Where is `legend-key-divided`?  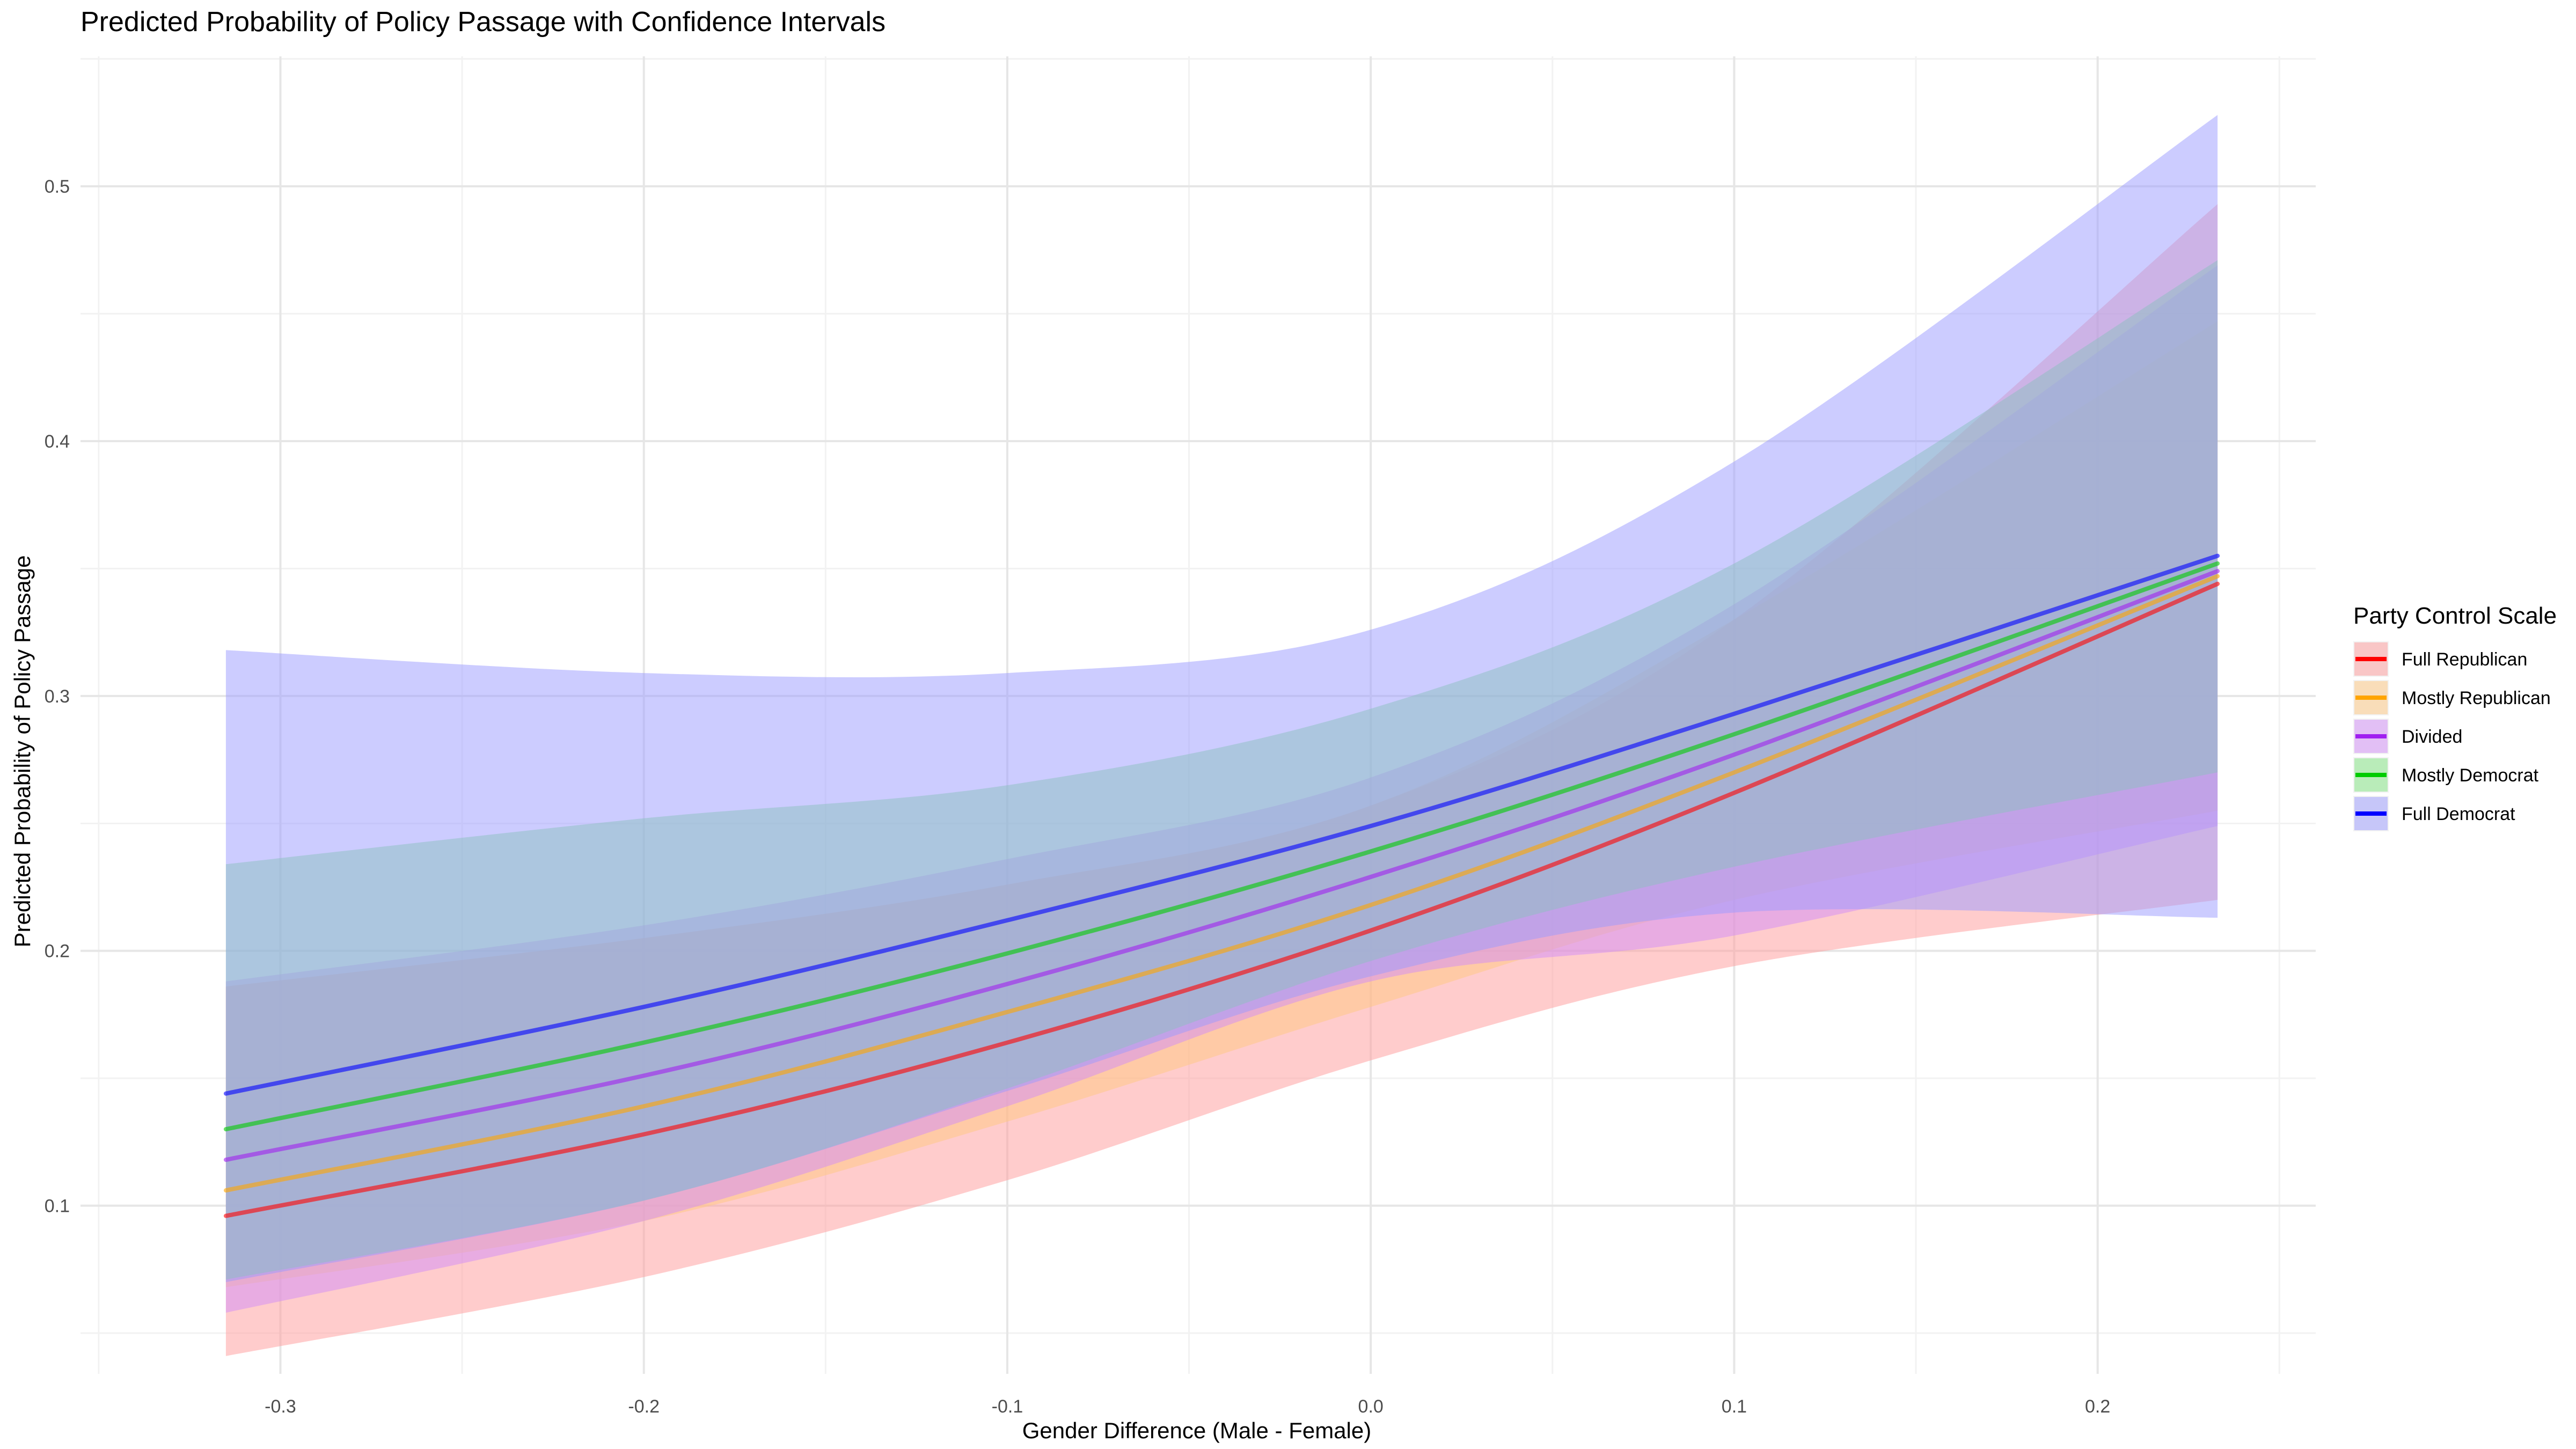
legend-key-divided is located at coordinates (2371, 736).